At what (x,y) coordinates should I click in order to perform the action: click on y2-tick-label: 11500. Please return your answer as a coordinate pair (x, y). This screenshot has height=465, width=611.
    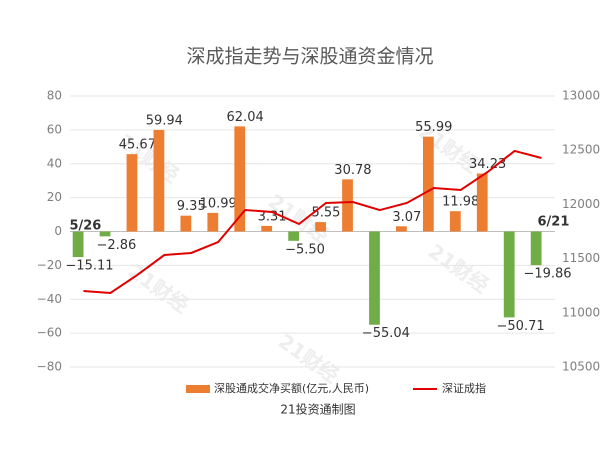
    Looking at the image, I should click on (581, 258).